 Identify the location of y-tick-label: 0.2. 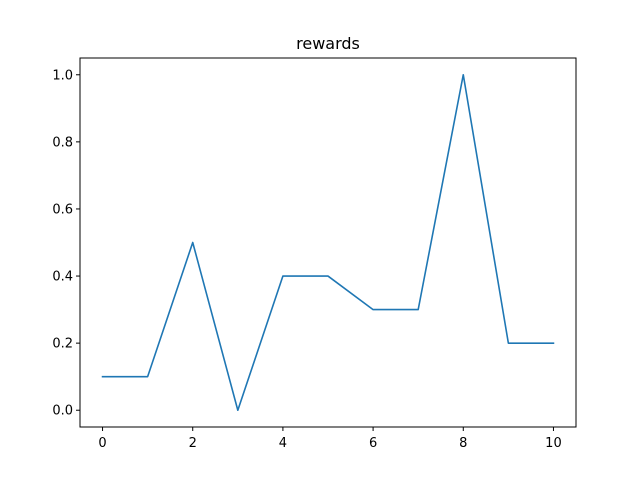
(62, 344).